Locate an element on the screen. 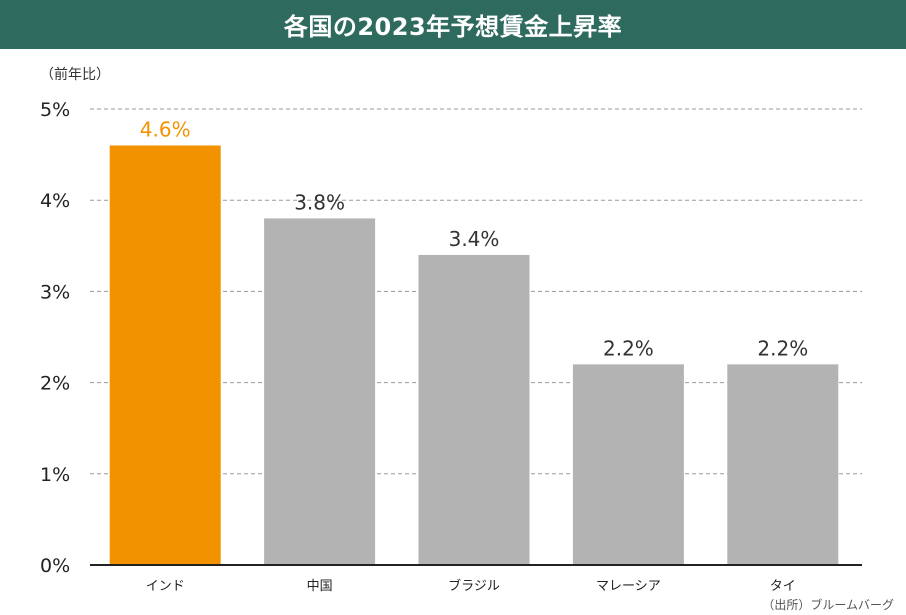 This screenshot has width=906, height=615. source-note: （出所）ブルームバーグ is located at coordinates (828, 605).